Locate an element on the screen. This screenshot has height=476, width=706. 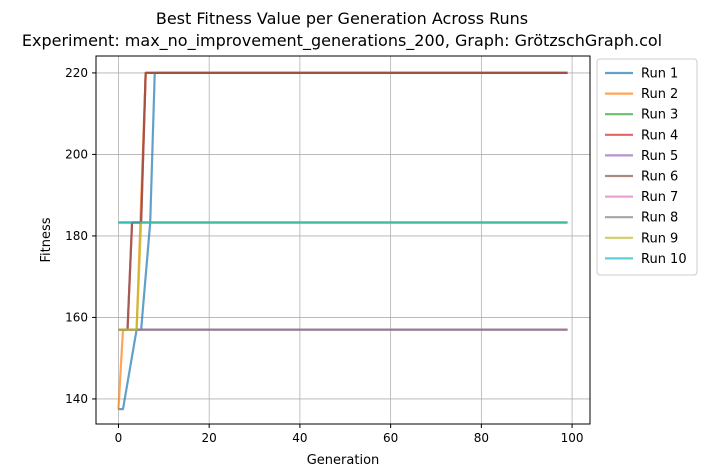
y-tick-label: 160 is located at coordinates (76, 317).